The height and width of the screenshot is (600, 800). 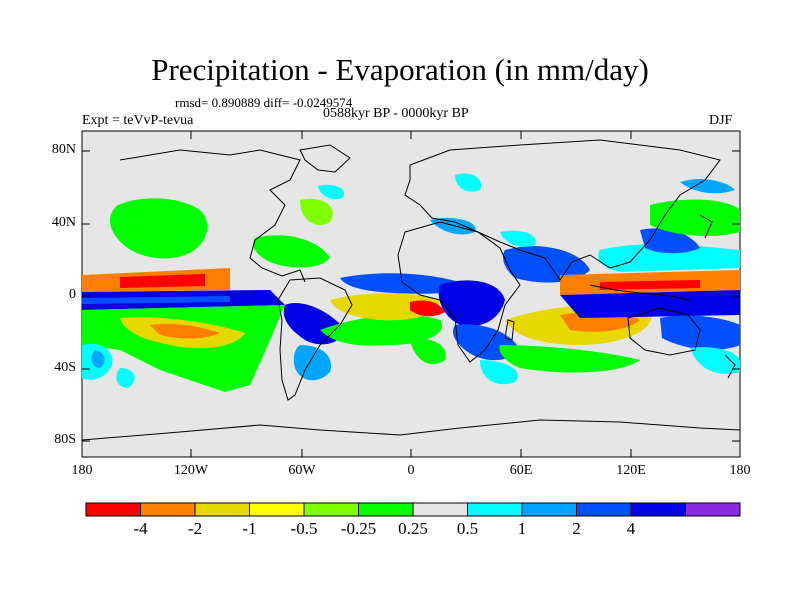 What do you see at coordinates (695, 217) in the screenshot?
I see `field-npacw-green` at bounding box center [695, 217].